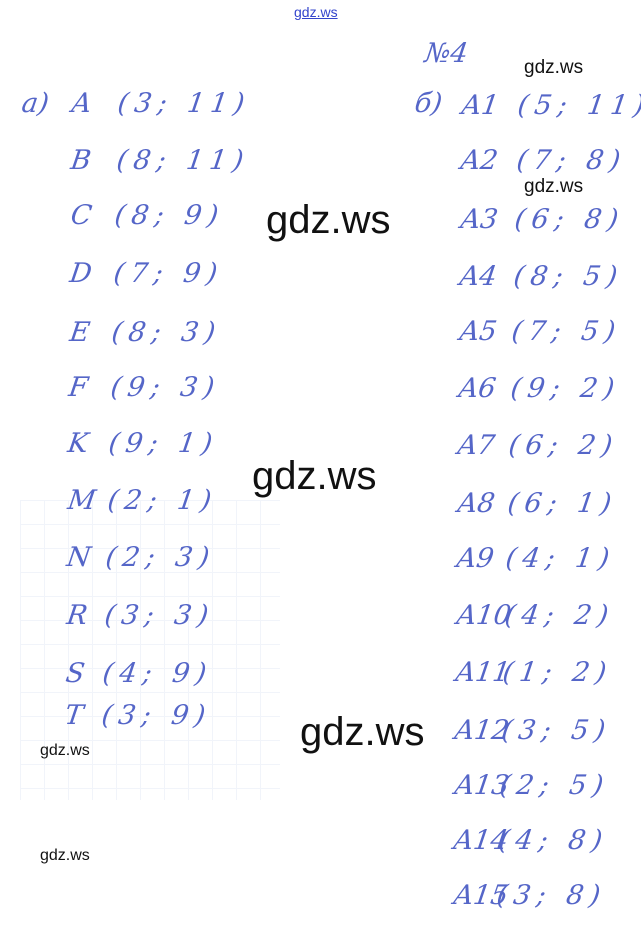 The width and height of the screenshot is (641, 936). I want to click on point-coordinates: (4; 8), so click(553, 840).